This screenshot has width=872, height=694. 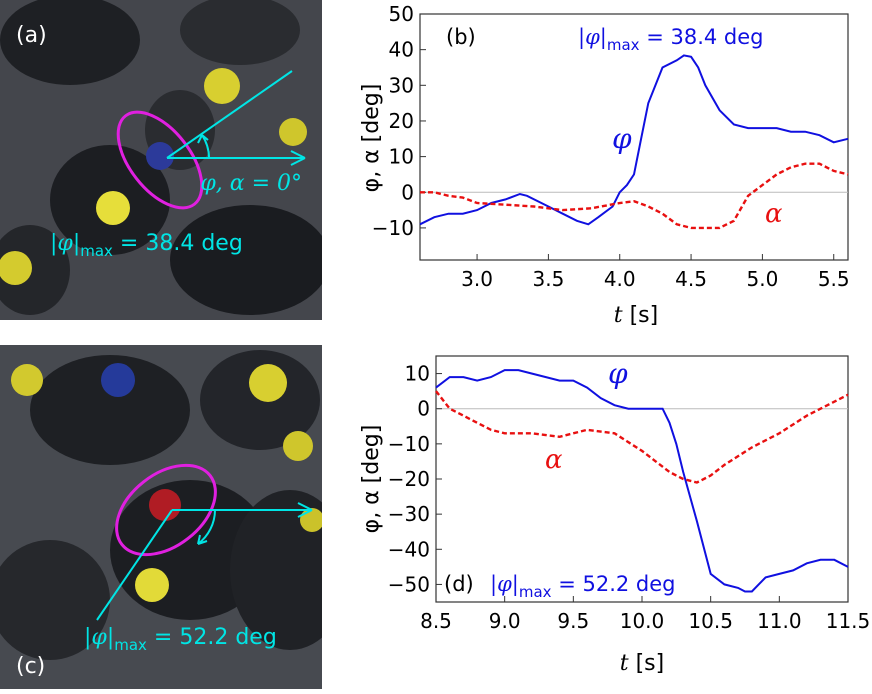 I want to click on chart-d-ytick-label: −20, so click(x=409, y=479).